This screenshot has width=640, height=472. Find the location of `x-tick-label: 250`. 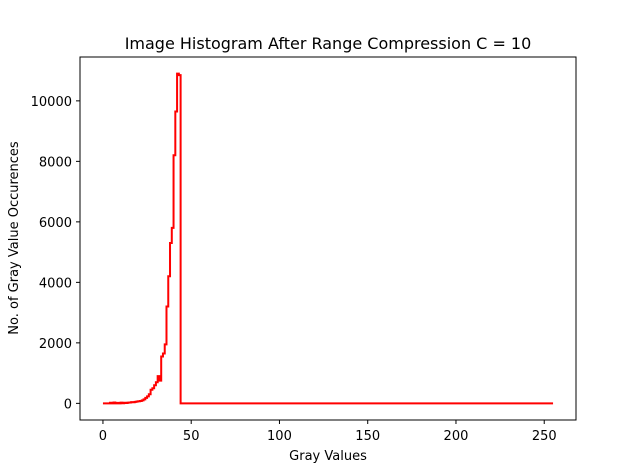

x-tick-label: 250 is located at coordinates (544, 436).